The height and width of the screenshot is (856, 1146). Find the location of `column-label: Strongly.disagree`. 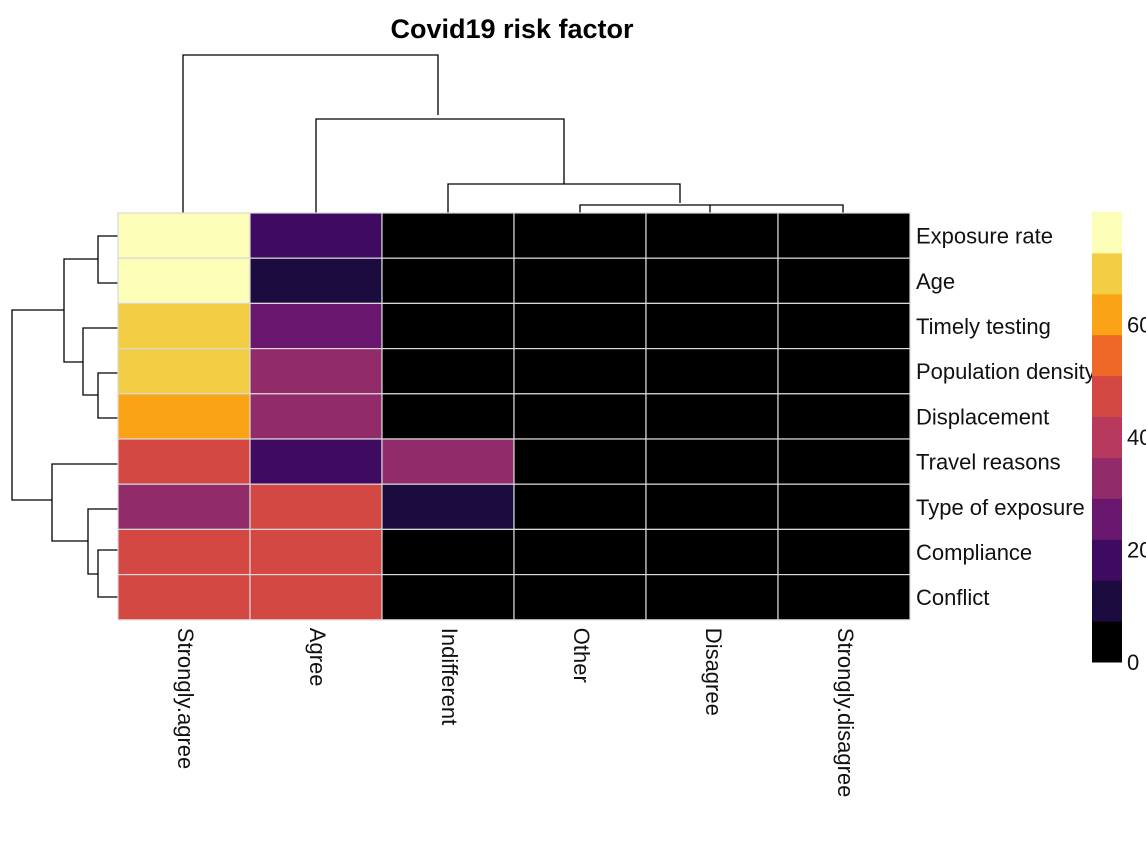

column-label: Strongly.disagree is located at coordinates (845, 713).